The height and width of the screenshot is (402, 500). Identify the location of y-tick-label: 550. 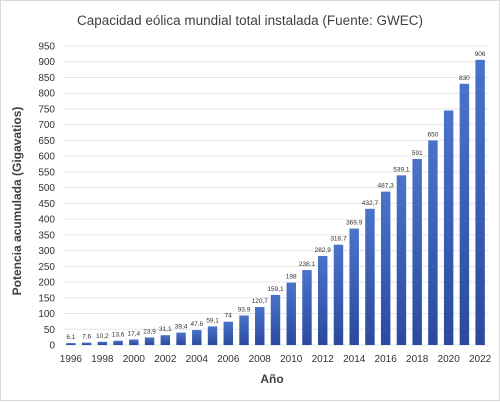
(46, 172).